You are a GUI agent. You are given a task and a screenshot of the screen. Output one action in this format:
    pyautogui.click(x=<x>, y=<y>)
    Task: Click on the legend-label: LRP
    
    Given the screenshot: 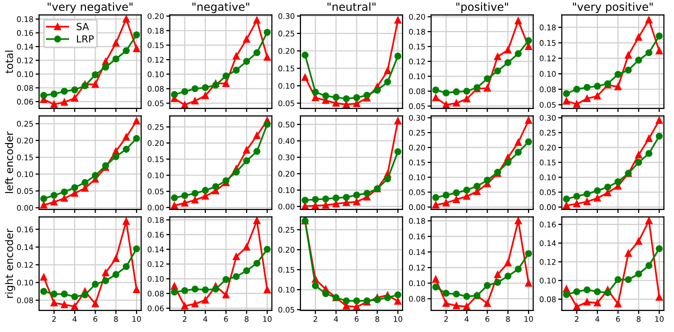 What is the action you would take?
    pyautogui.click(x=85, y=38)
    